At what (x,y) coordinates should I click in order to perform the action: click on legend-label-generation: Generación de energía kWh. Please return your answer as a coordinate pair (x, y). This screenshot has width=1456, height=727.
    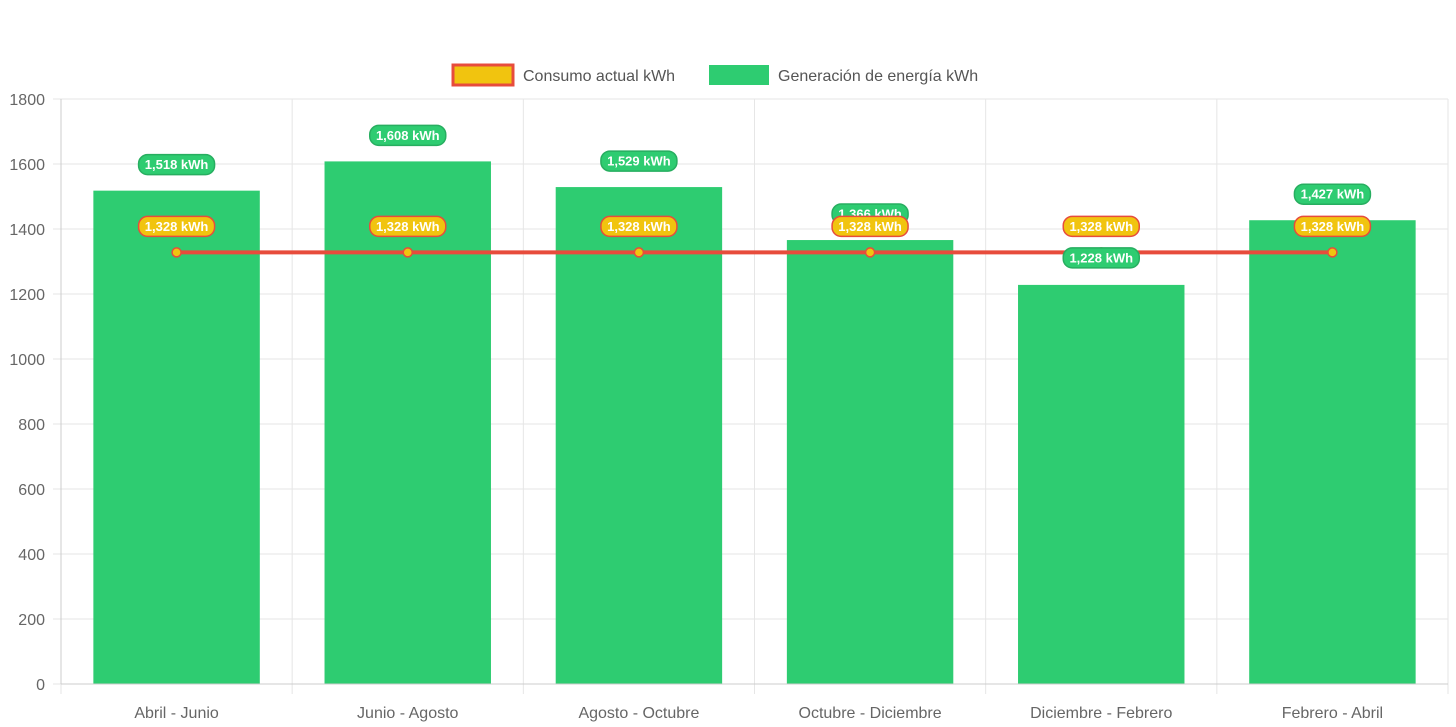
    Looking at the image, I should click on (878, 76).